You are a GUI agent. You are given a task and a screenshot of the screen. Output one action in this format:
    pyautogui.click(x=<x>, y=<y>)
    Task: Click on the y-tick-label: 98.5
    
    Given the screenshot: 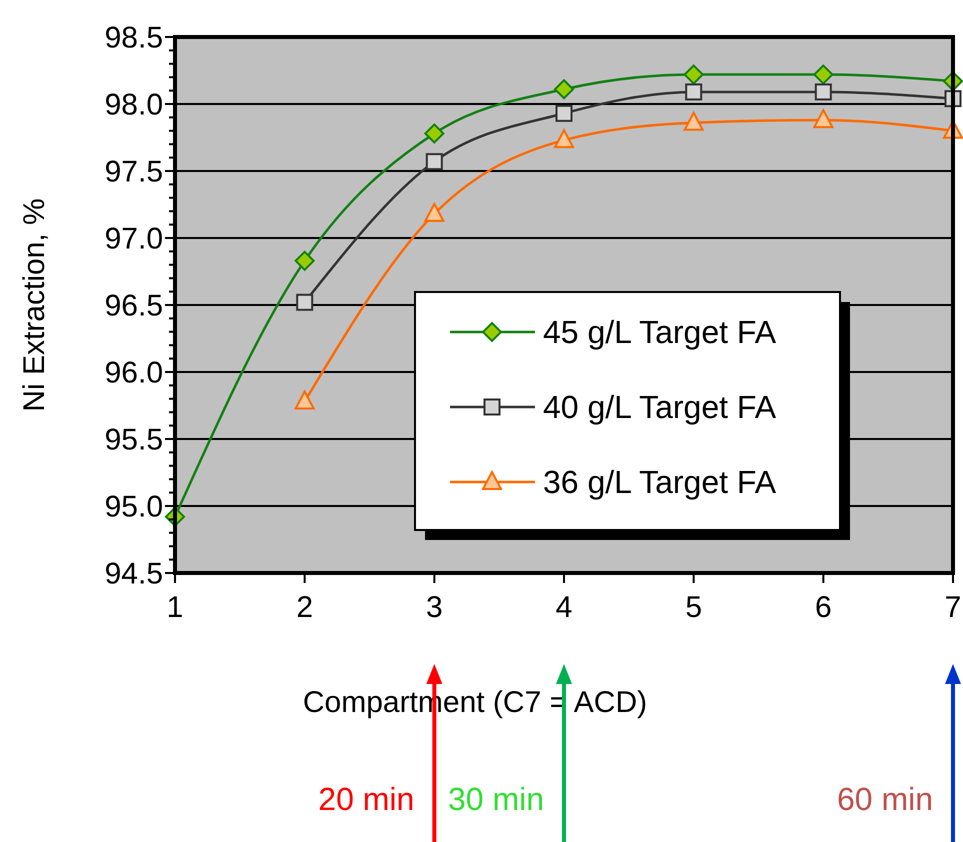 What is the action you would take?
    pyautogui.click(x=133, y=38)
    